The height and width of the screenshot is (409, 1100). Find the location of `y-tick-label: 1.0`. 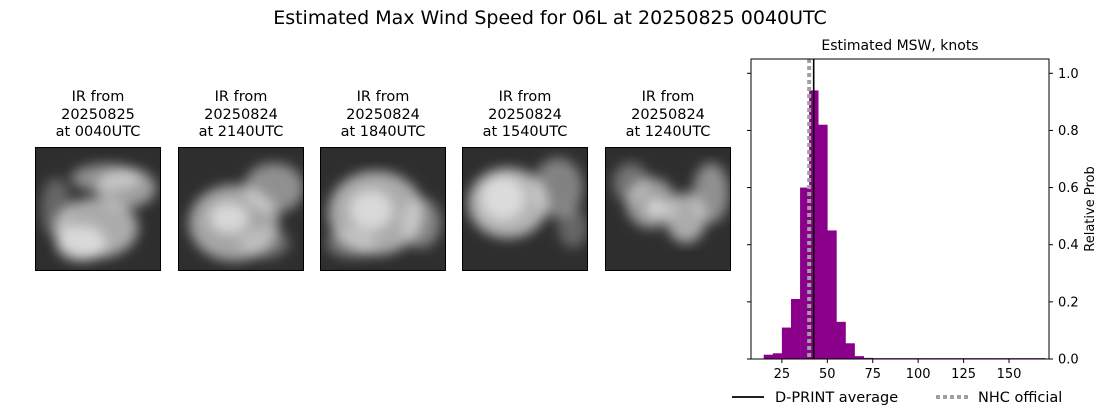

y-tick-label: 1.0 is located at coordinates (1068, 74).